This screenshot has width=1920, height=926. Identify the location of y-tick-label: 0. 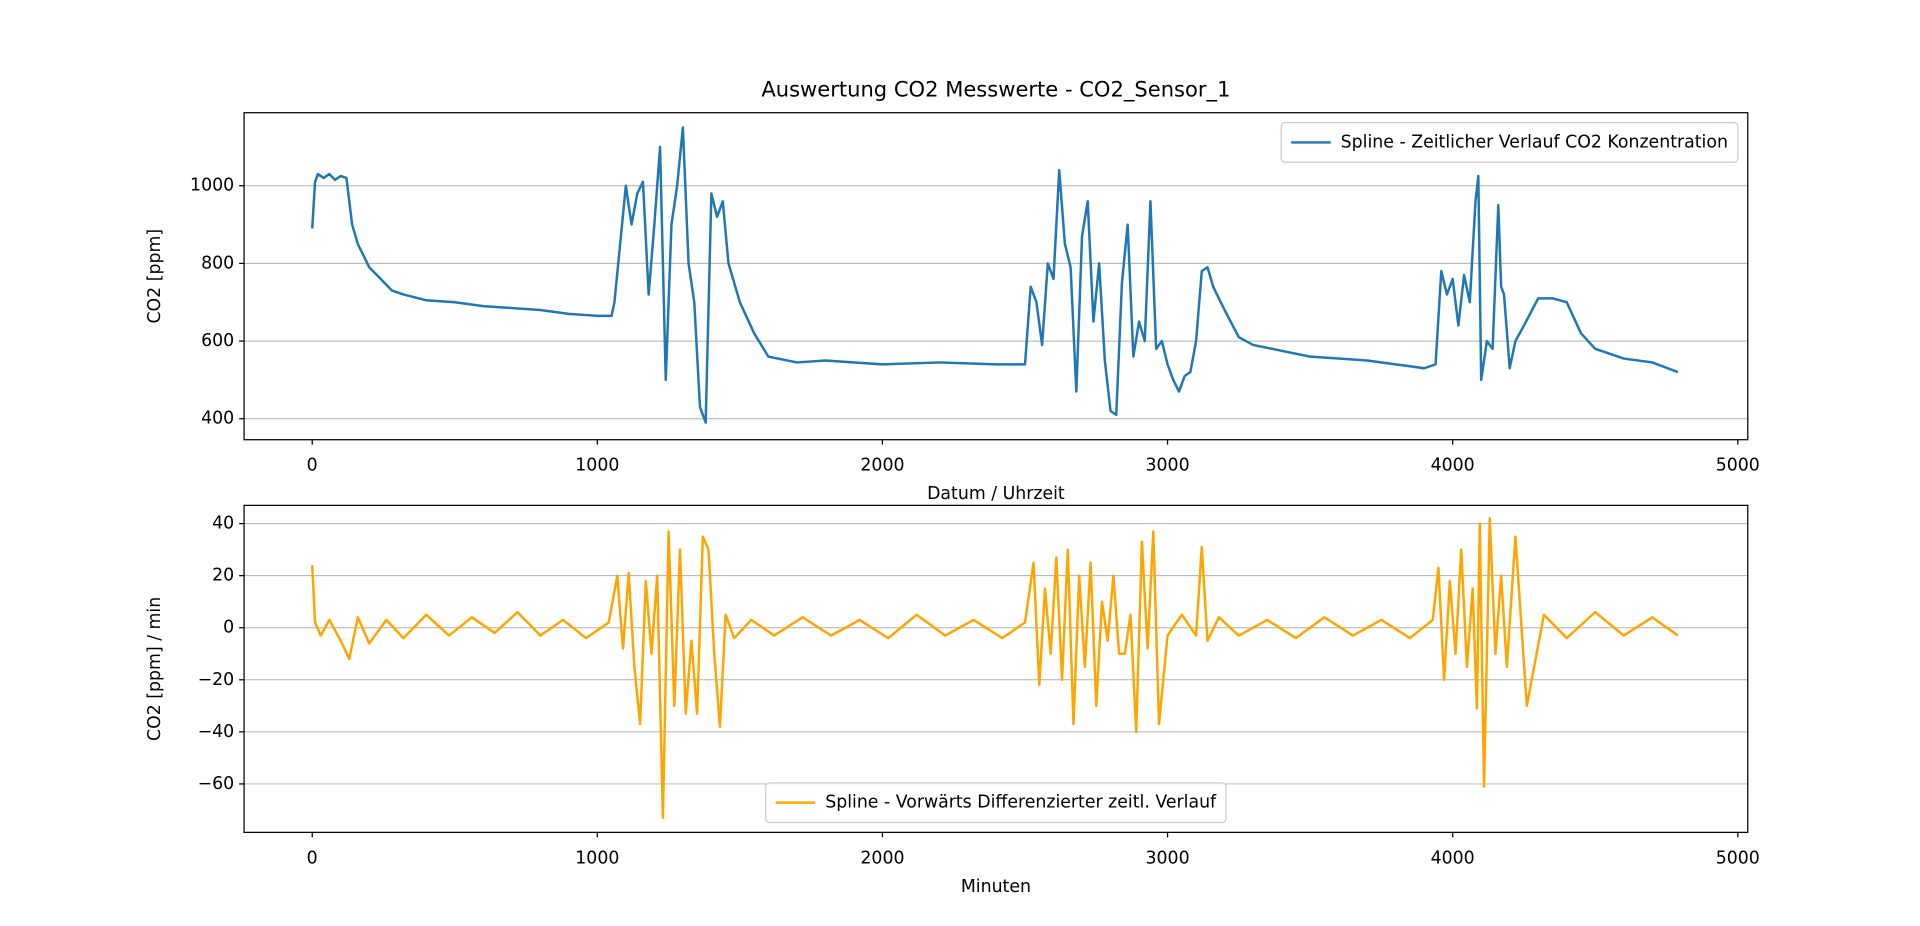
(228, 628).